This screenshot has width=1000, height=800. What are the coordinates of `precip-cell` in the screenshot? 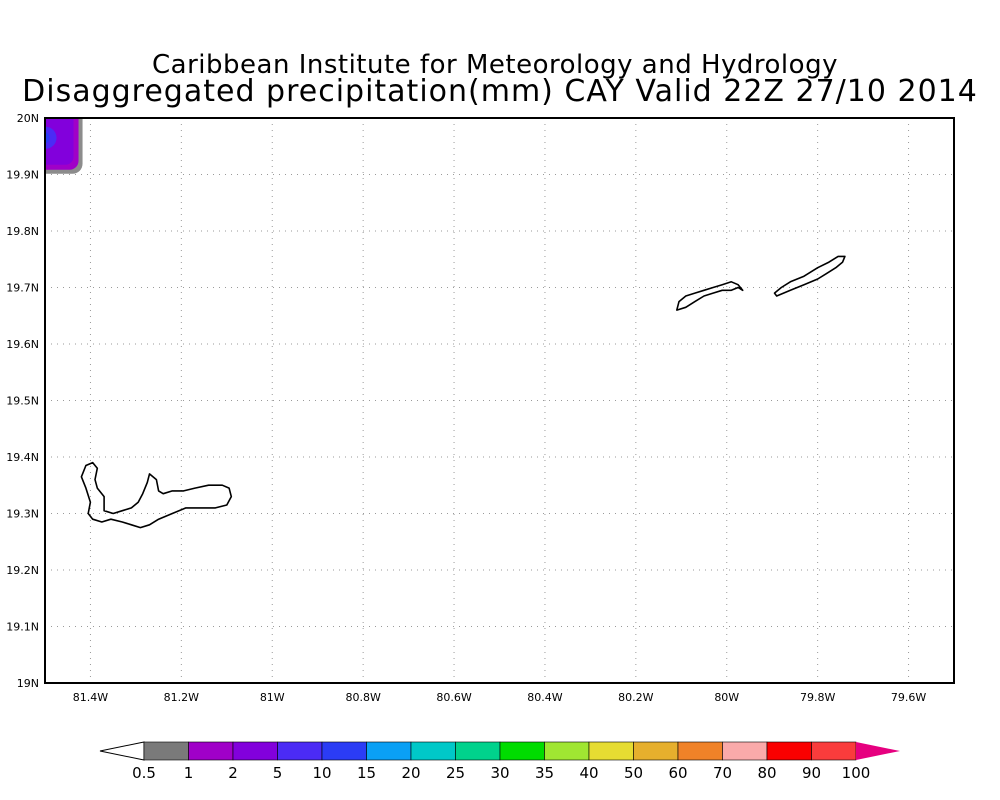 It's located at (64, 146).